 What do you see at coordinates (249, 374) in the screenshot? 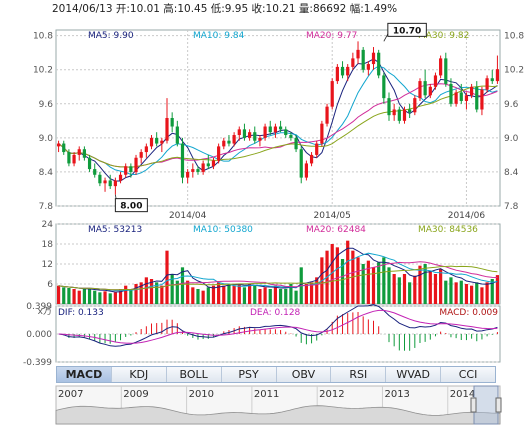
I see `tab-psy: PSY` at bounding box center [249, 374].